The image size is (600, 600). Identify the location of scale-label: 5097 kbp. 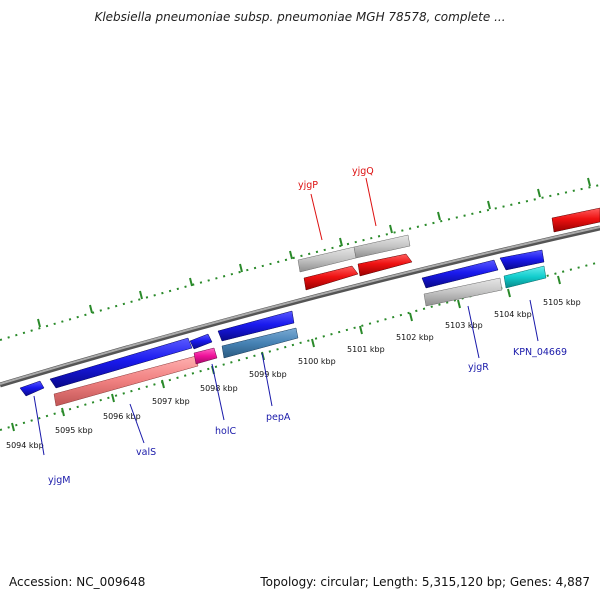
(171, 401).